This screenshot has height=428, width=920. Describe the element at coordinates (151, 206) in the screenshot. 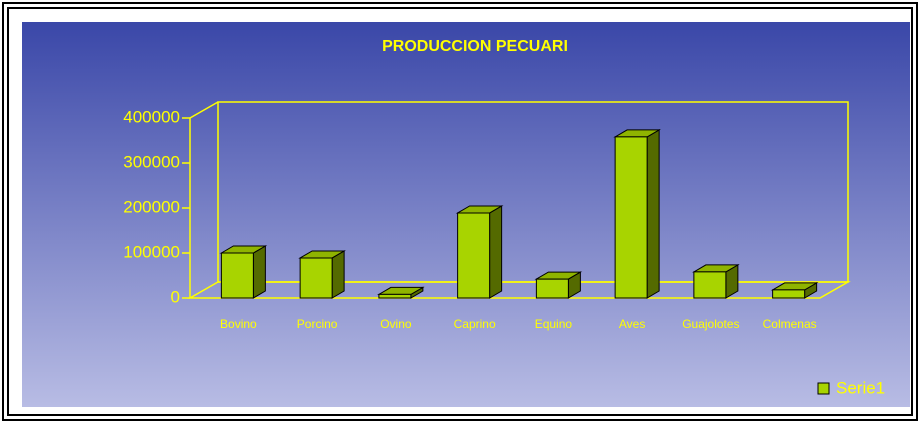

I see `y-tick-label: 200000` at that location.